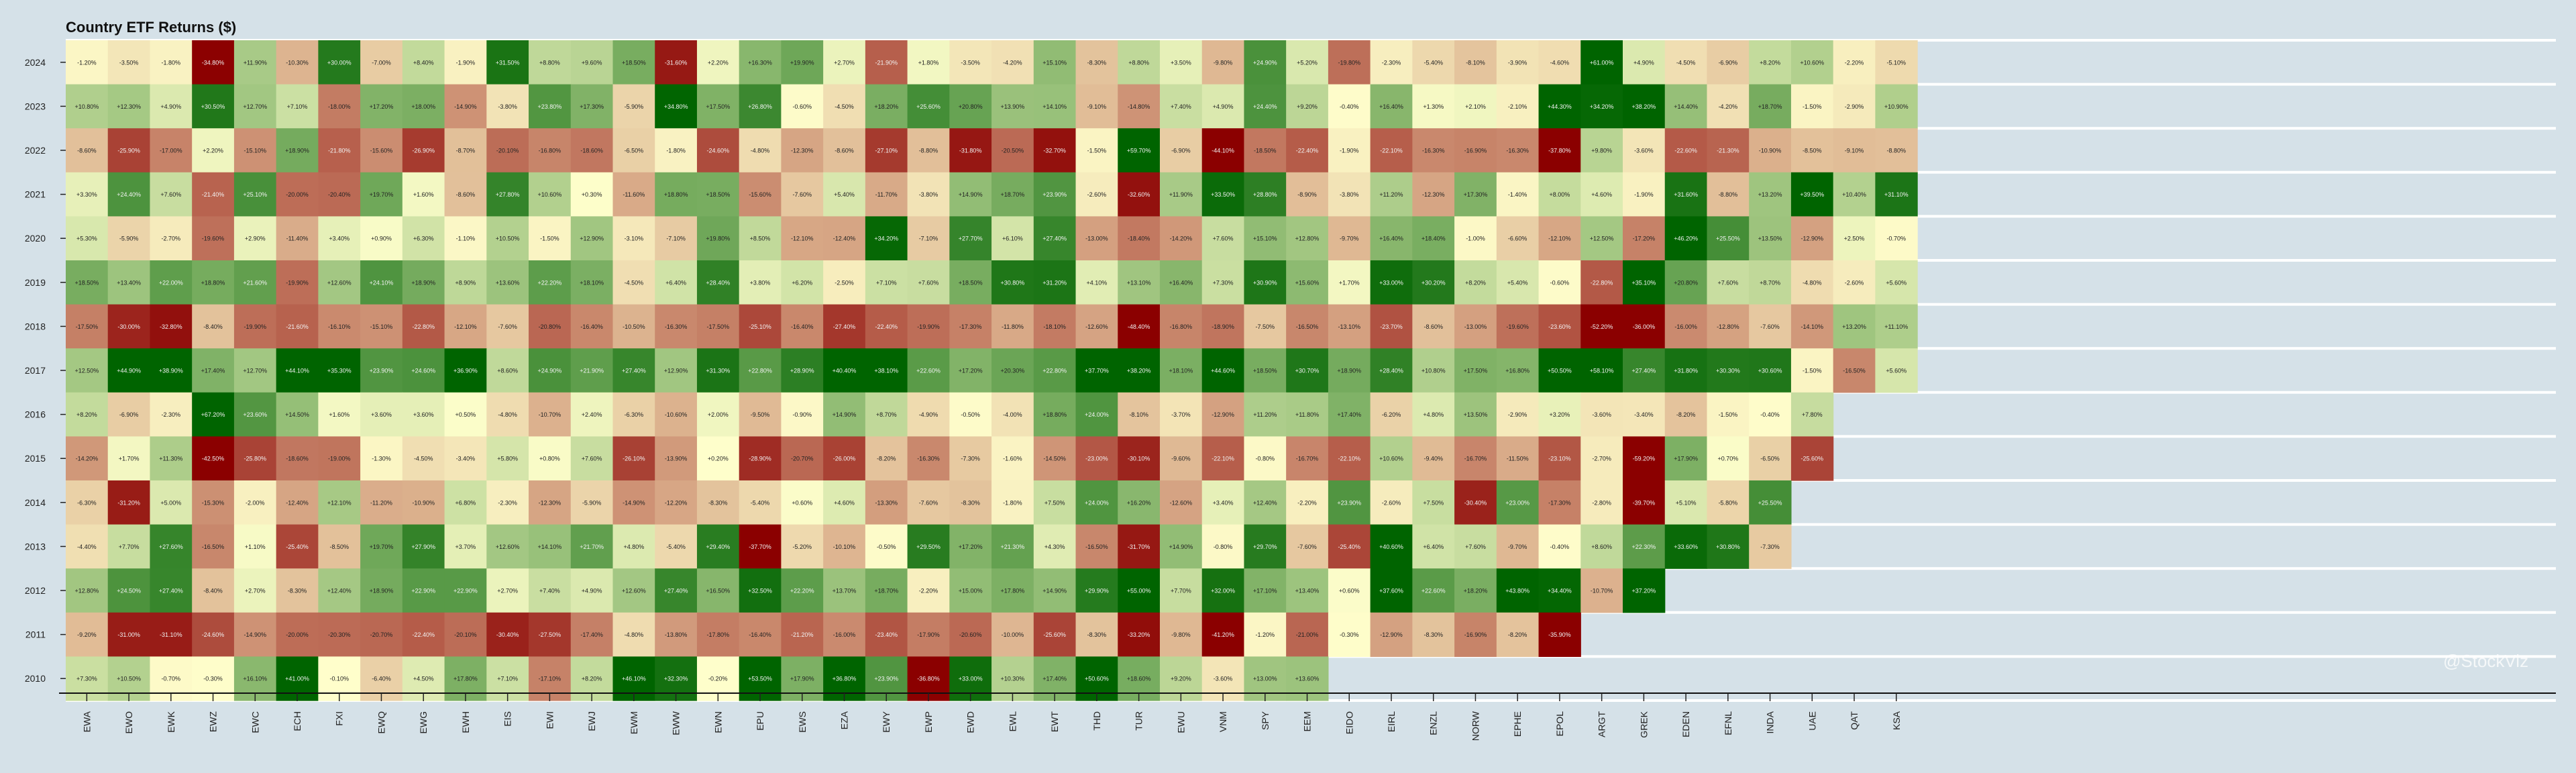 This screenshot has width=2576, height=773. What do you see at coordinates (1307, 151) in the screenshot?
I see `cell-label: -22.40%` at bounding box center [1307, 151].